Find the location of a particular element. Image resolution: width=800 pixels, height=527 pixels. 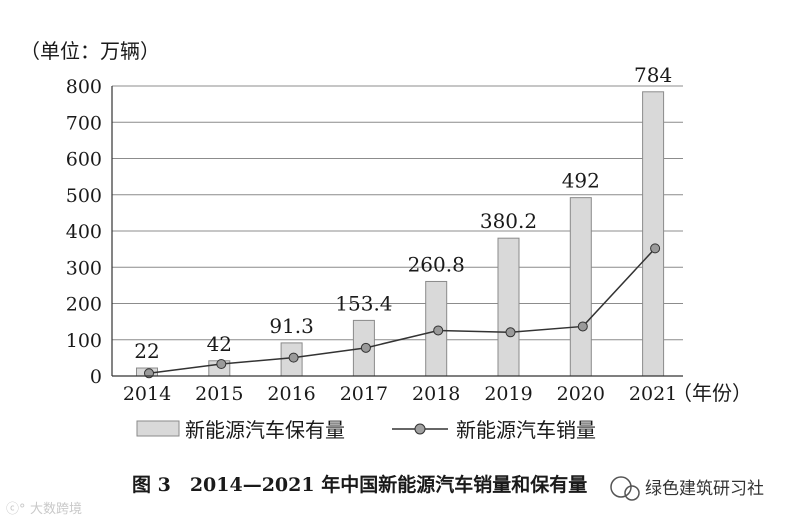

watermark-right: 绿色建筑研习社 is located at coordinates (687, 488).